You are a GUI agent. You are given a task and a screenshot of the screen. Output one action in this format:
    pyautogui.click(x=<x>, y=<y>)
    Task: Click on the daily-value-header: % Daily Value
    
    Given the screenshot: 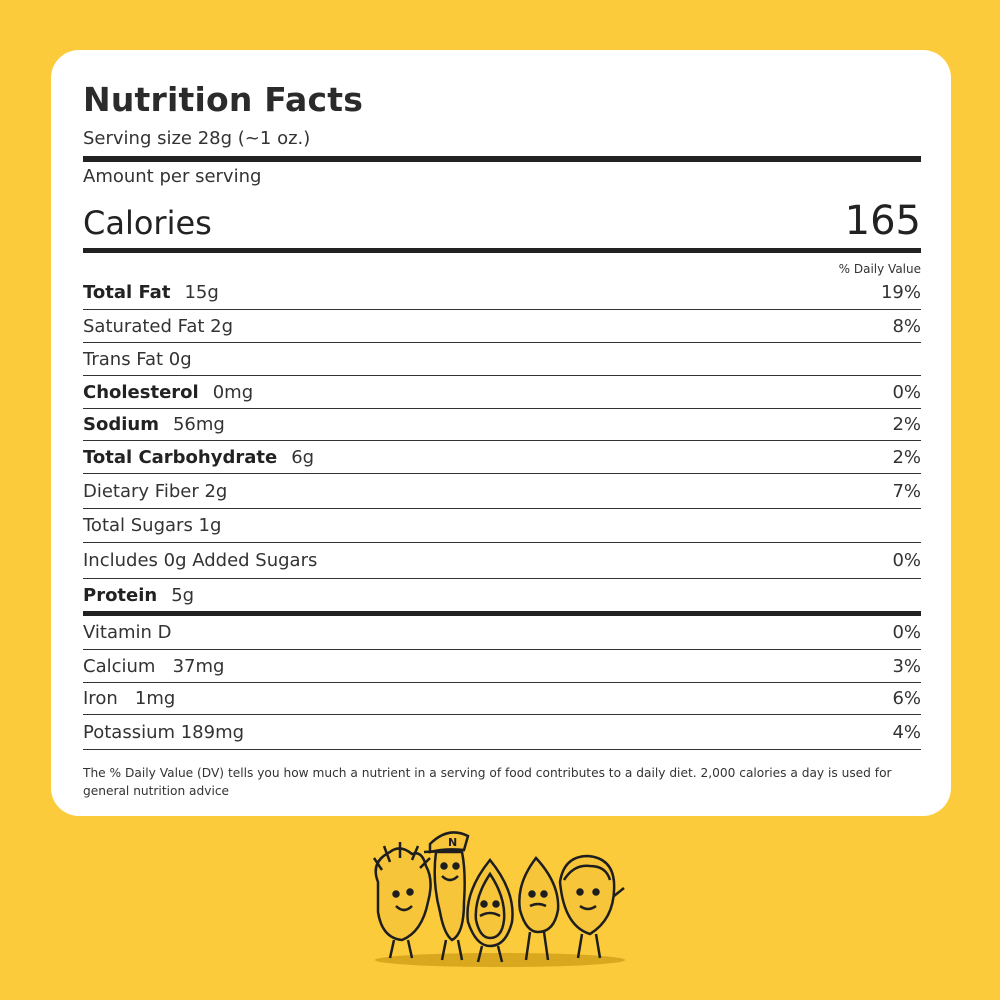 What is the action you would take?
    pyautogui.click(x=879, y=269)
    